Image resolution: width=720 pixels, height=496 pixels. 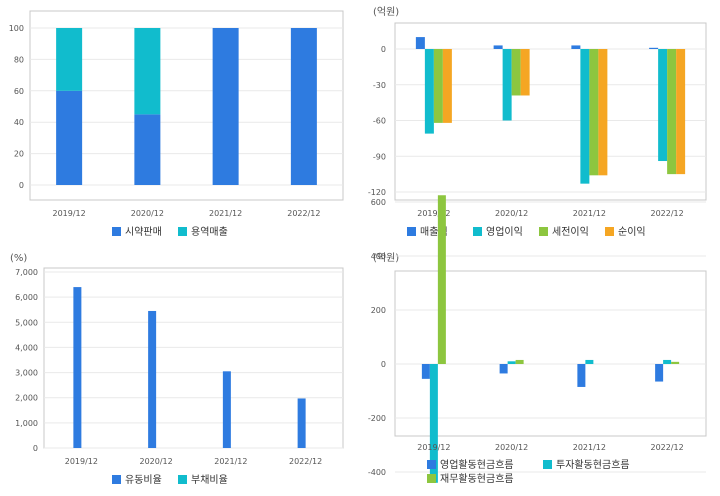 I want to click on y-tick-label: -400, so click(x=377, y=472).